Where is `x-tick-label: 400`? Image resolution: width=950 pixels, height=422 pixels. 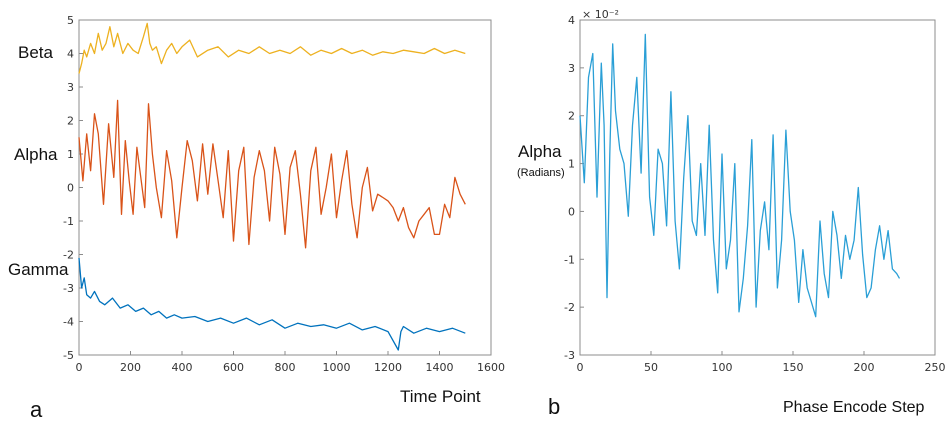
x-tick-label: 400 is located at coordinates (182, 367).